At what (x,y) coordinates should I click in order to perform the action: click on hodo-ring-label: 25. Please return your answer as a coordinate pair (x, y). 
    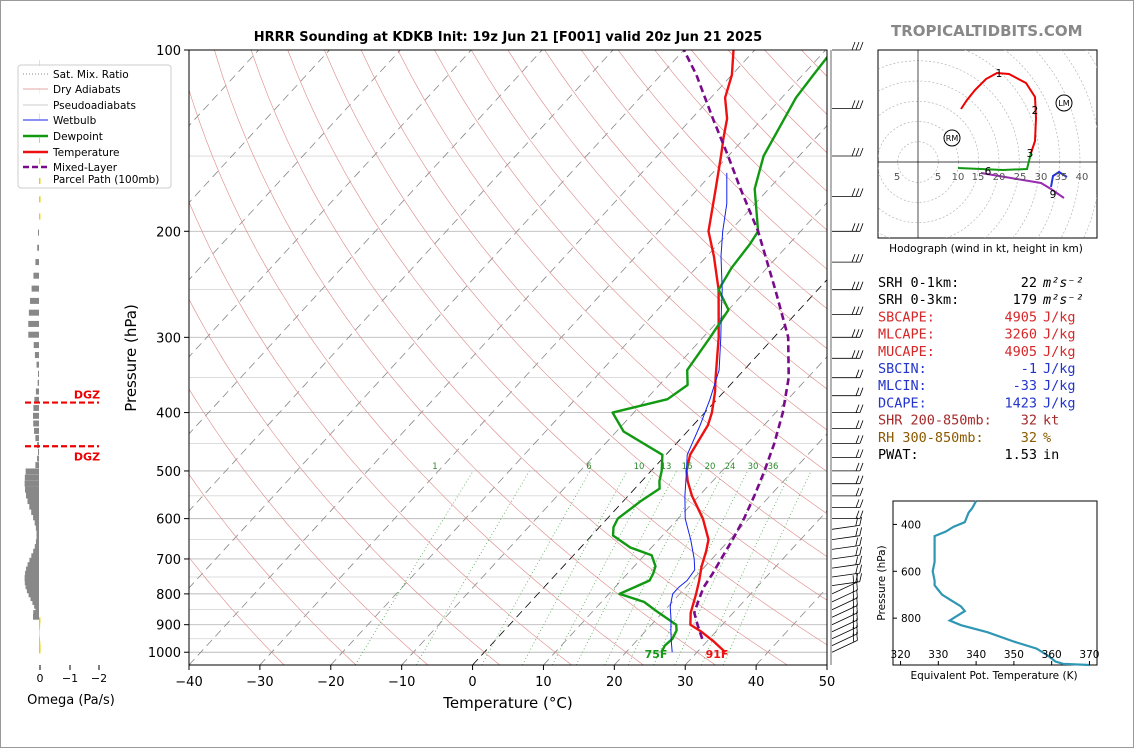
    Looking at the image, I should click on (1020, 177).